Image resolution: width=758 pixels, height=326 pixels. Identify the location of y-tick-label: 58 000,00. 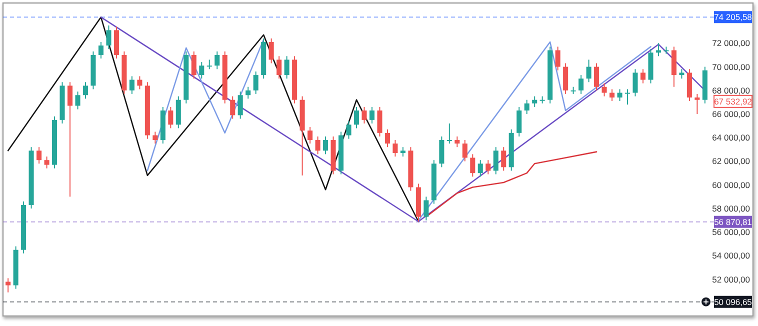
(731, 208).